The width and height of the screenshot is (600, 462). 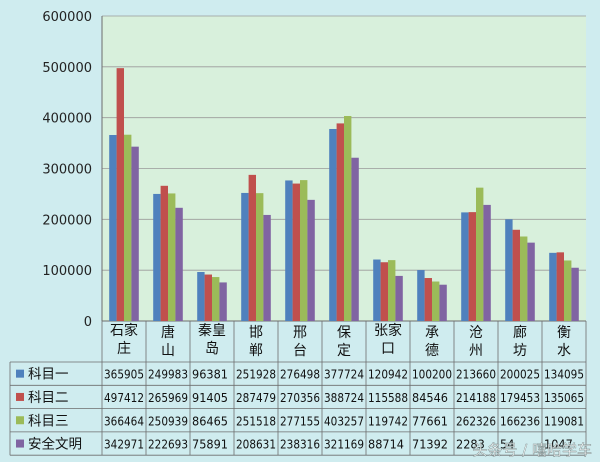 What do you see at coordinates (67, 170) in the screenshot?
I see `y-axis-labels: 0 100000 200000 300000 400000 500000 600000` at bounding box center [67, 170].